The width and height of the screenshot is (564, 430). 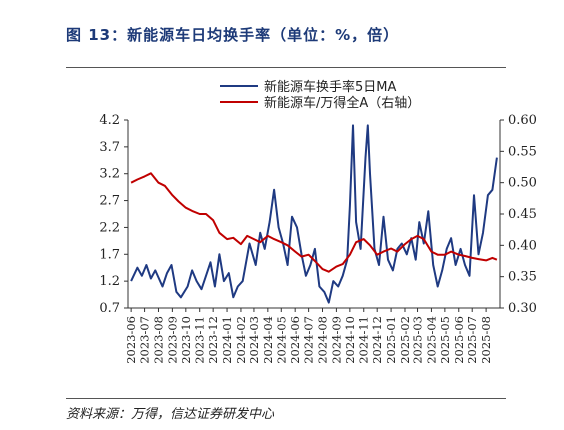 What do you see at coordinates (170, 414) in the screenshot?
I see `source-note: 资料来源：万得，信达证券研发中心` at bounding box center [170, 414].